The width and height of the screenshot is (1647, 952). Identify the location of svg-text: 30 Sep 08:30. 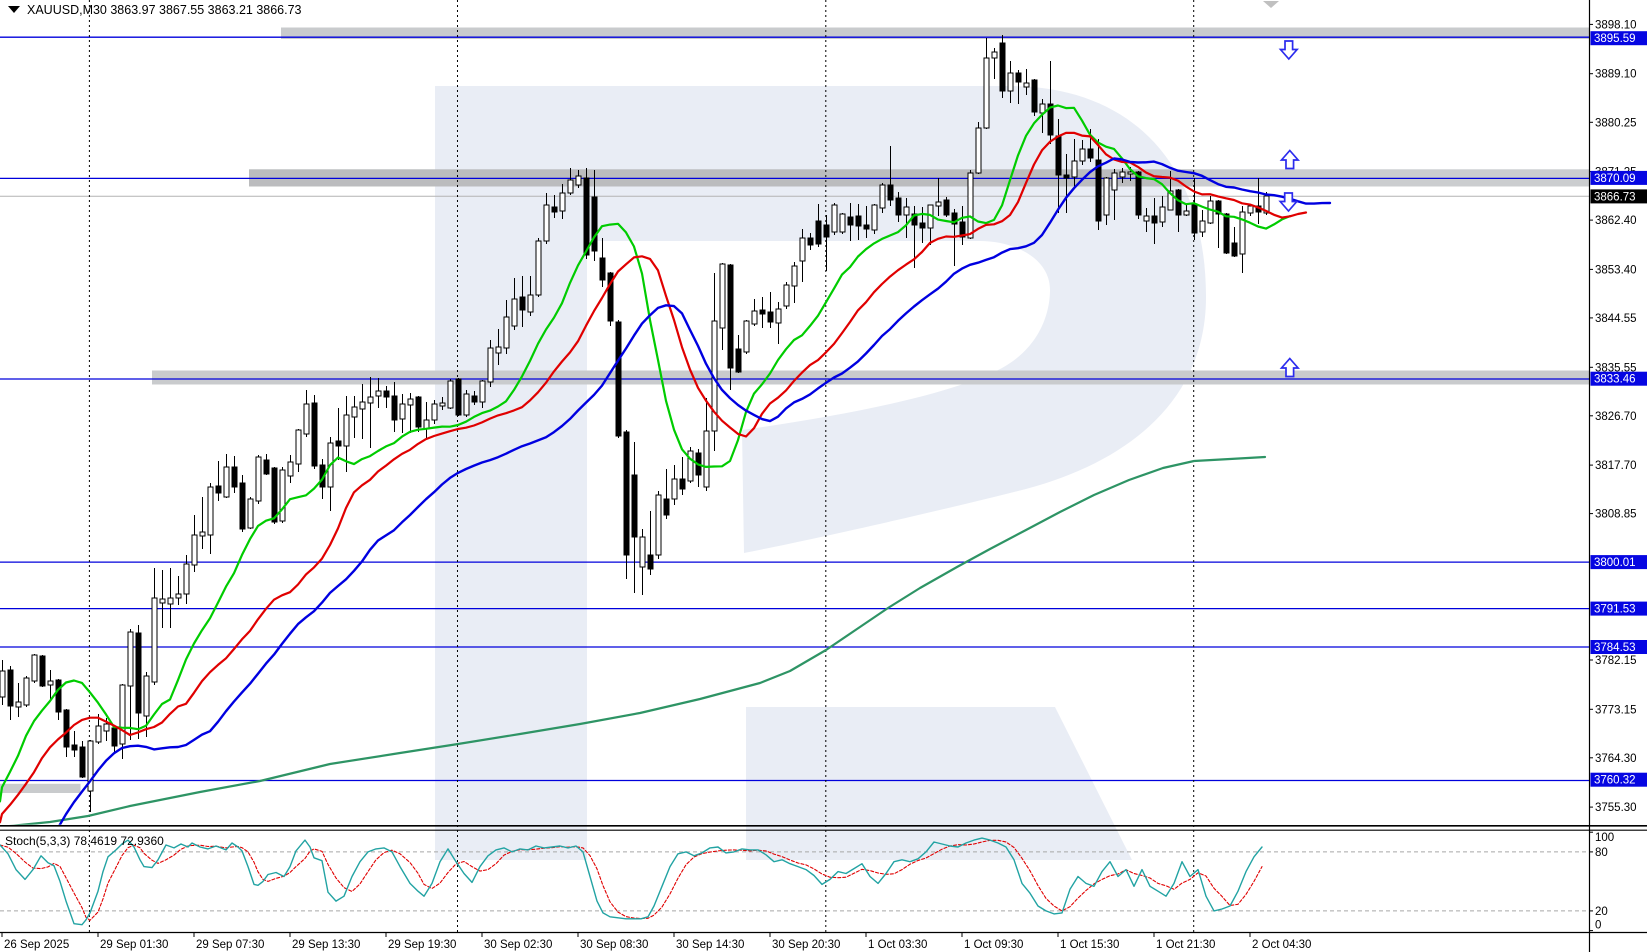
(614, 945).